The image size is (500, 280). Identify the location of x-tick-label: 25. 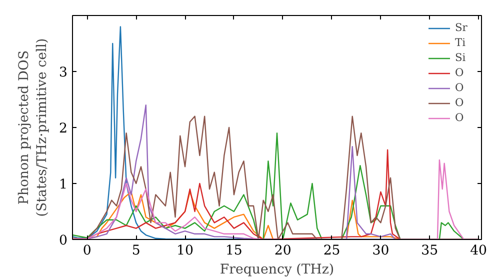
(331, 251).